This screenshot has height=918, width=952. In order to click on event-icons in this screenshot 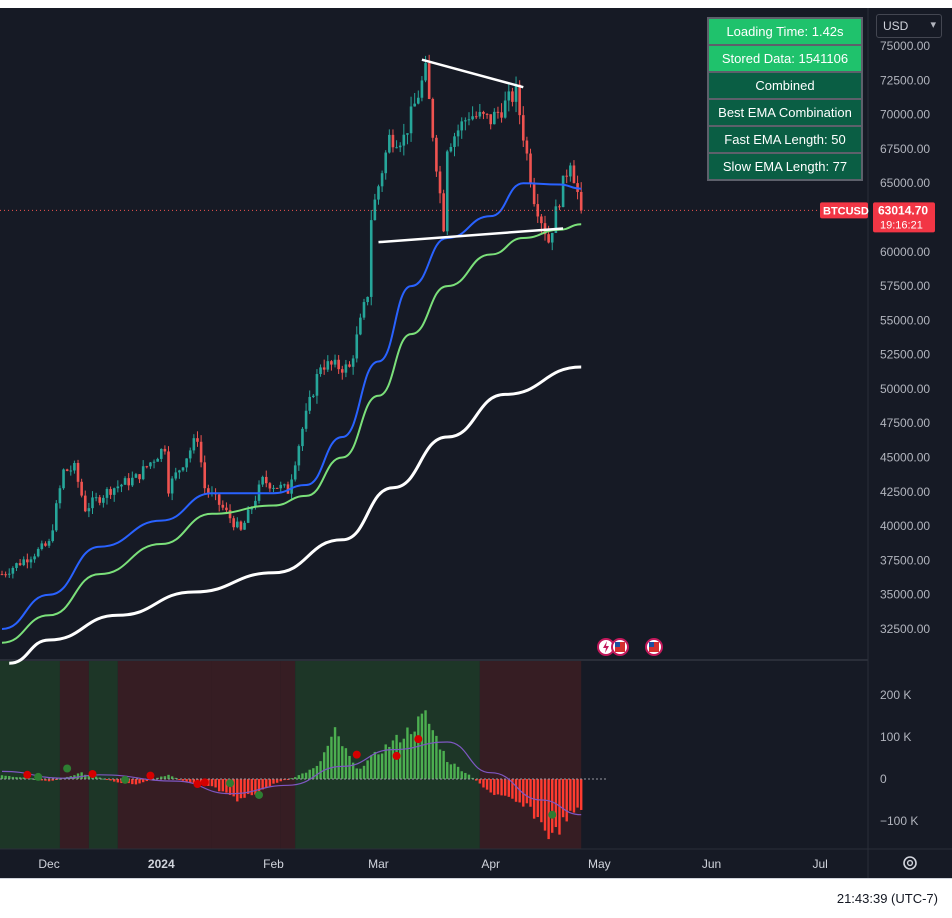, I will do `click(630, 647)`.